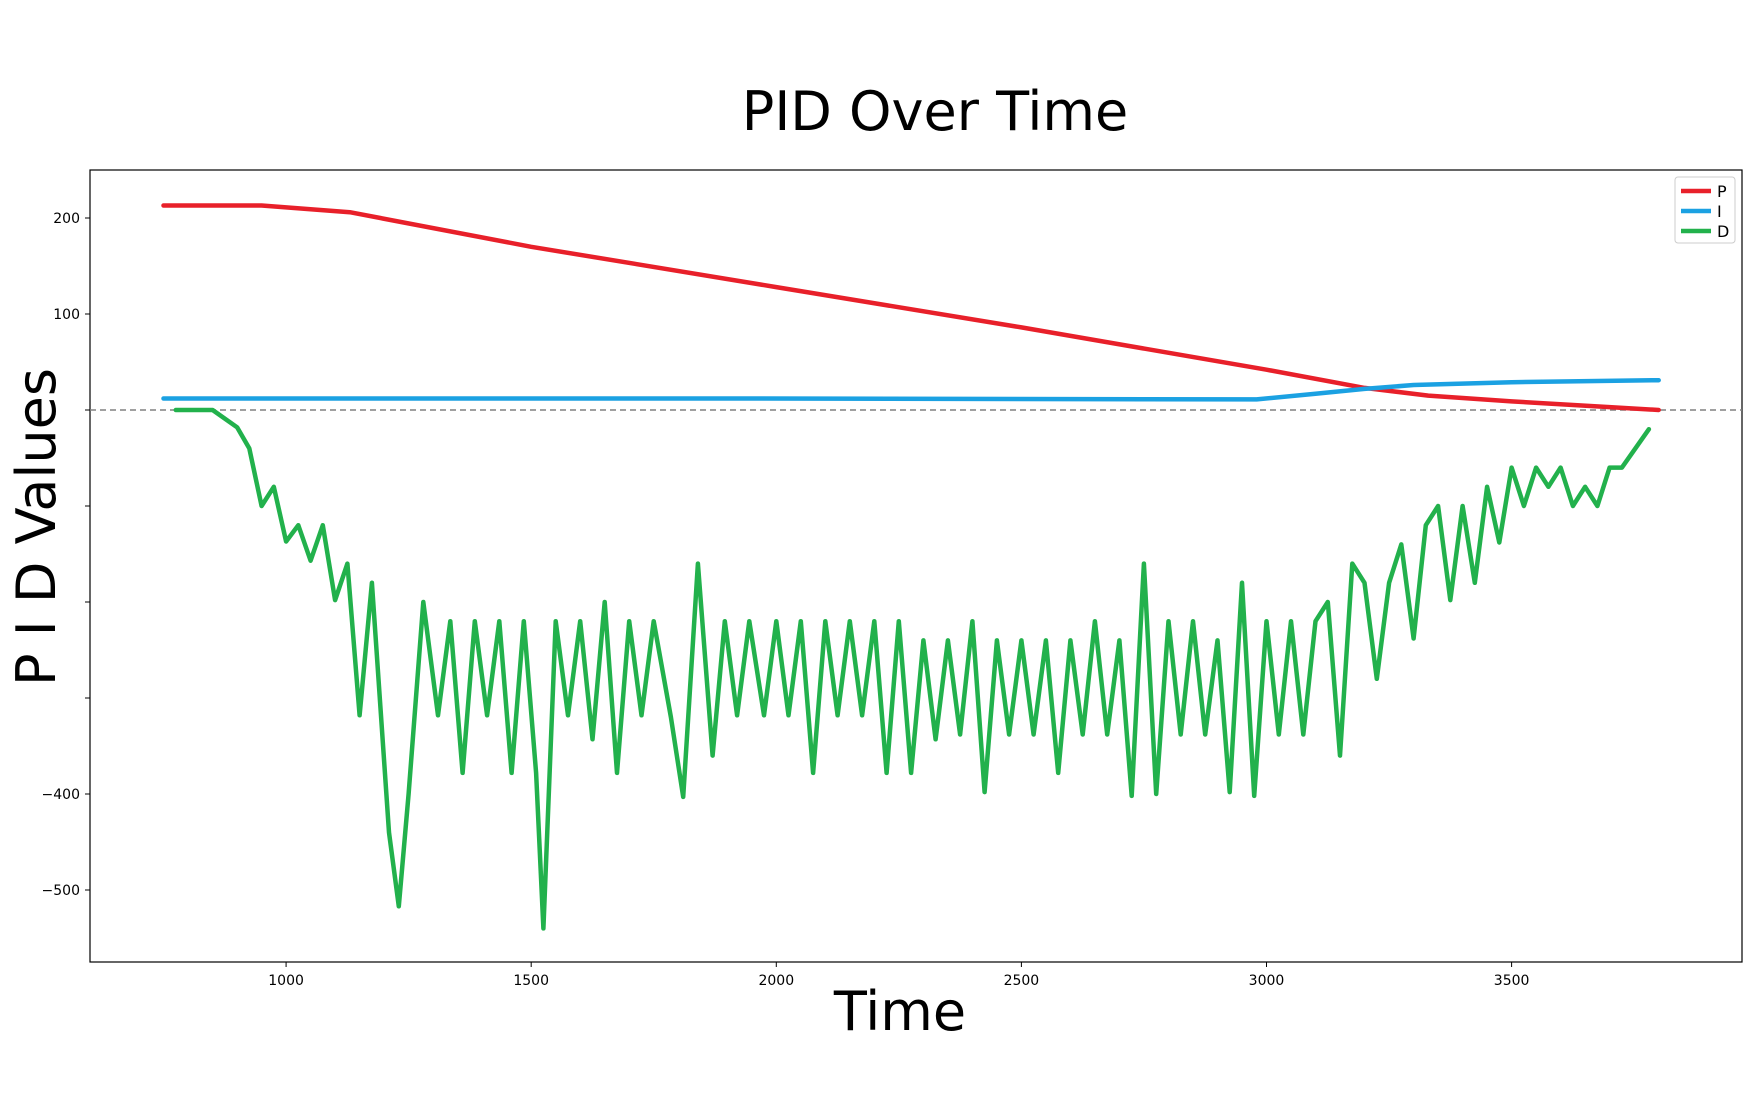  What do you see at coordinates (1722, 191) in the screenshot?
I see `legend-label-p: P` at bounding box center [1722, 191].